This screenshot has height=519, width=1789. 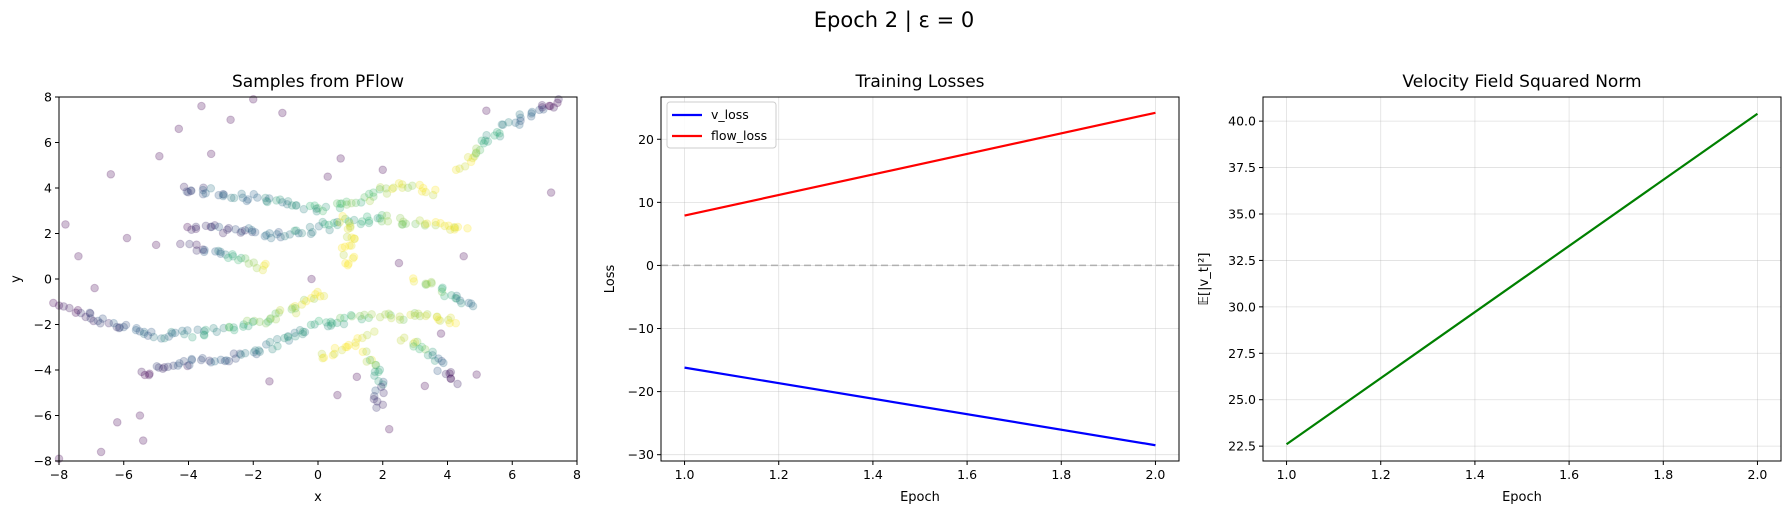 What do you see at coordinates (48, 142) in the screenshot?
I see `y-tick-label: 6` at bounding box center [48, 142].